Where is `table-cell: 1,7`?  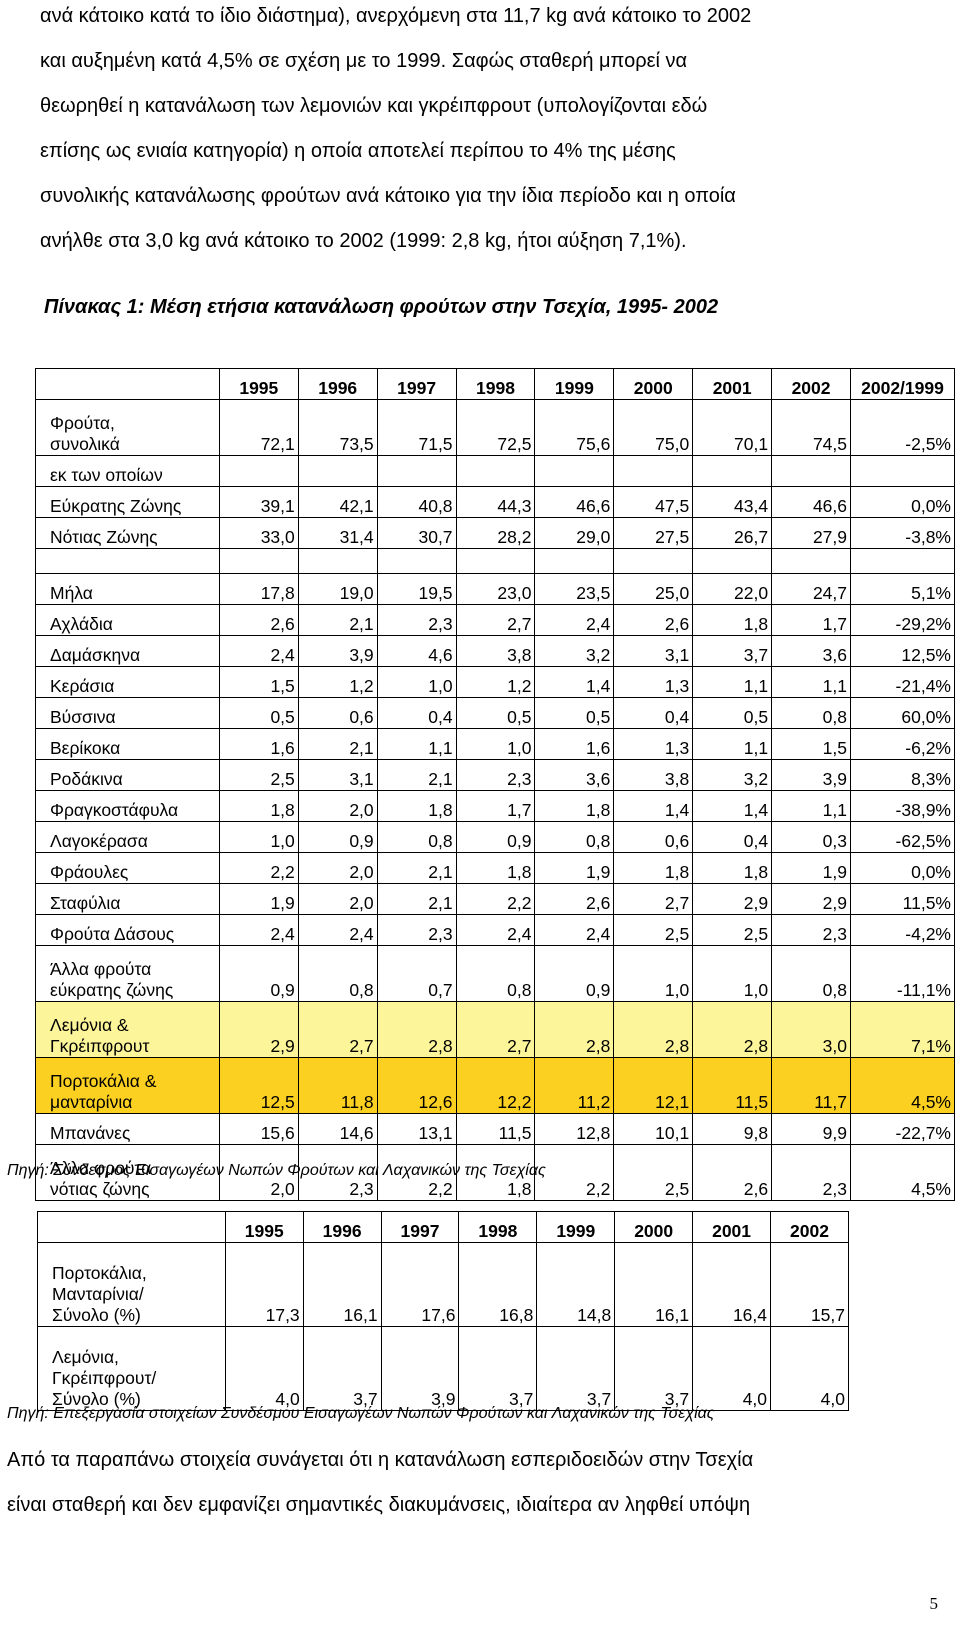
table-cell: 1,7 is located at coordinates (495, 806).